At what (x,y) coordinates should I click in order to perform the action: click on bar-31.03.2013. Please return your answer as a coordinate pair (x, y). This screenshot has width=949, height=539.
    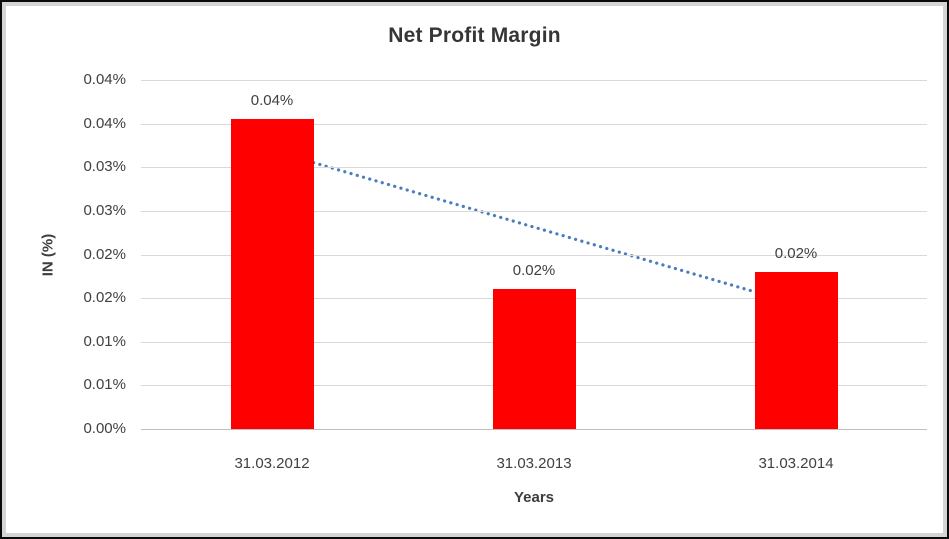
    Looking at the image, I should click on (534, 358).